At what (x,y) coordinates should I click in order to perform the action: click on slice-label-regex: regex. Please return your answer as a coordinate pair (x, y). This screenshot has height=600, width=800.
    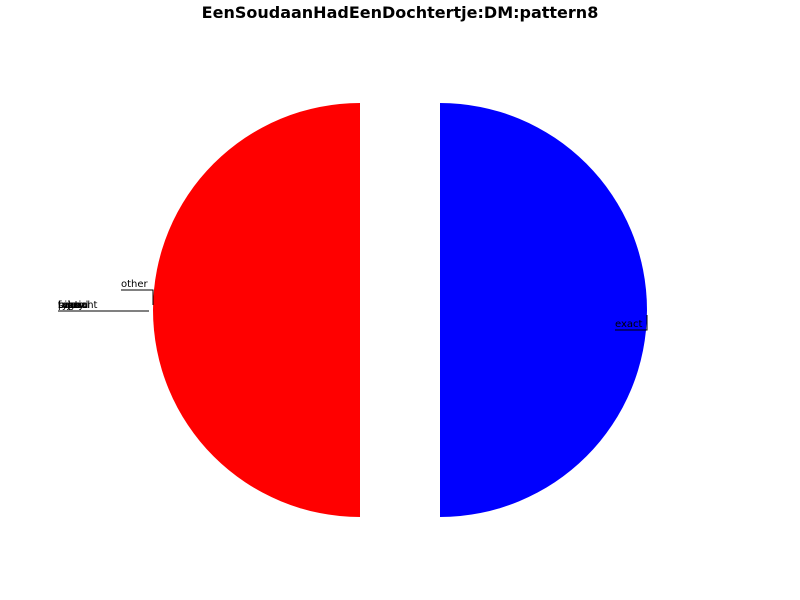
    Looking at the image, I should click on (72, 305).